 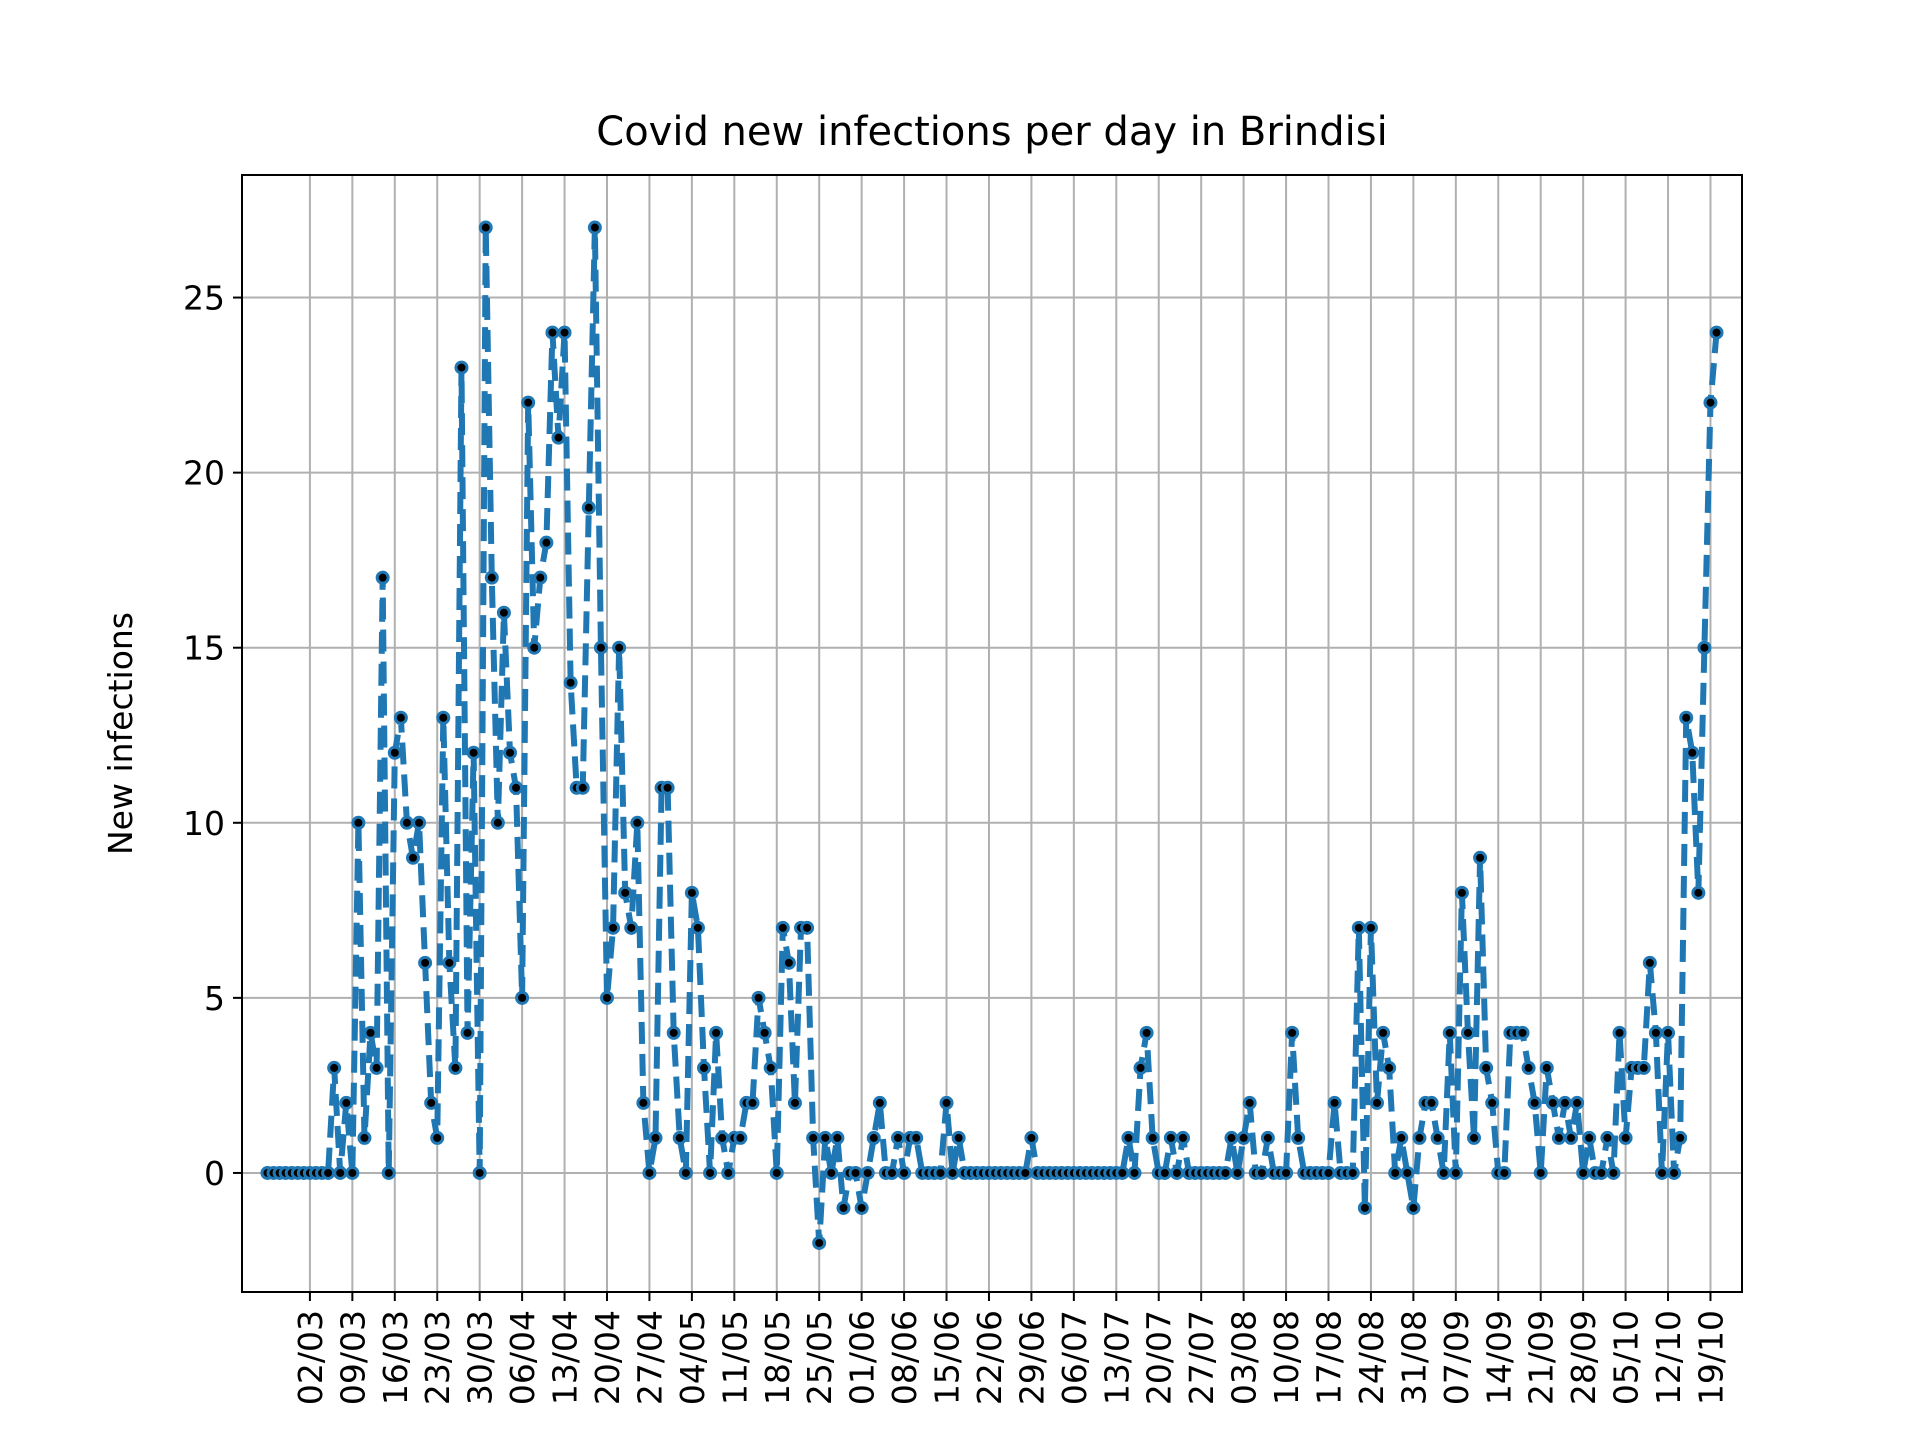 I want to click on x-tick-label: 06/07, so click(x=1074, y=1357).